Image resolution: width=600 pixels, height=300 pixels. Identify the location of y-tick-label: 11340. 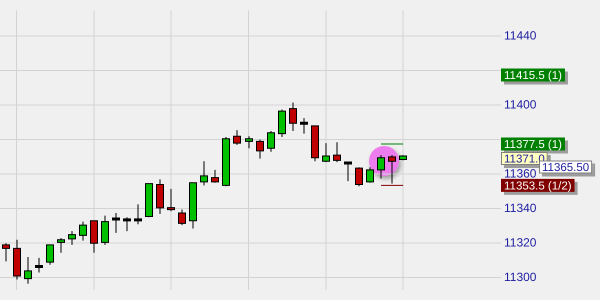
(520, 207).